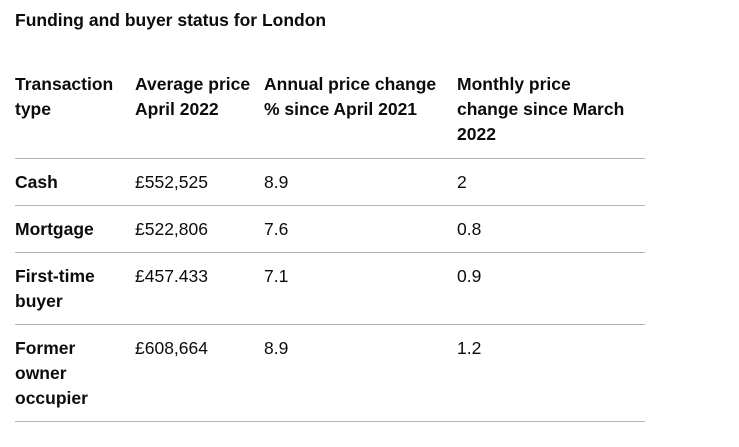 This screenshot has width=739, height=447. I want to click on row-mortgage-average-price: £522,806, so click(199, 229).